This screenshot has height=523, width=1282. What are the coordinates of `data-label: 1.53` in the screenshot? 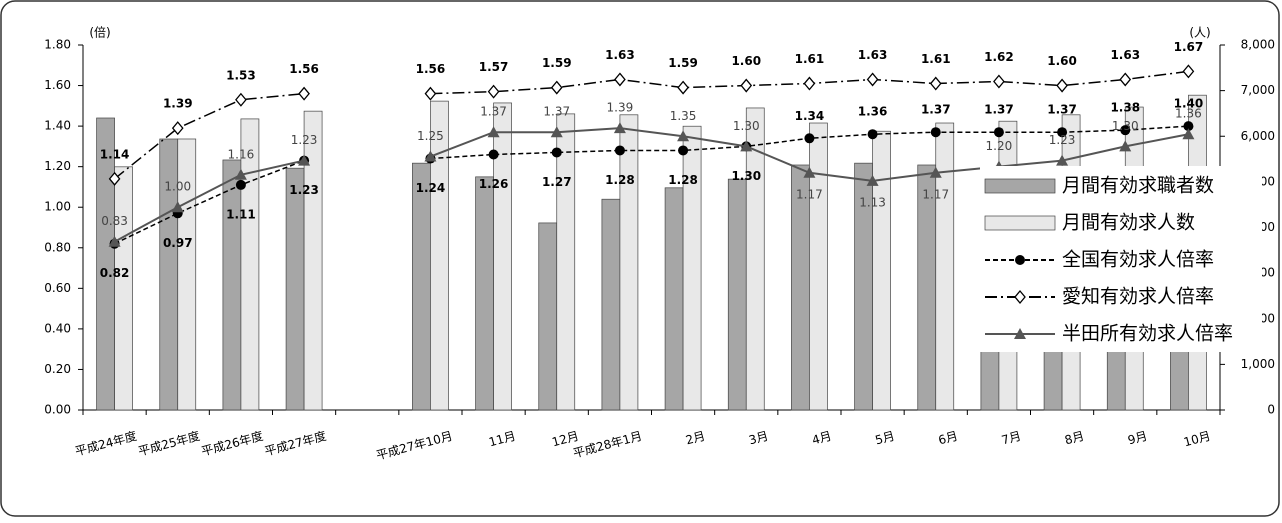 It's located at (241, 75).